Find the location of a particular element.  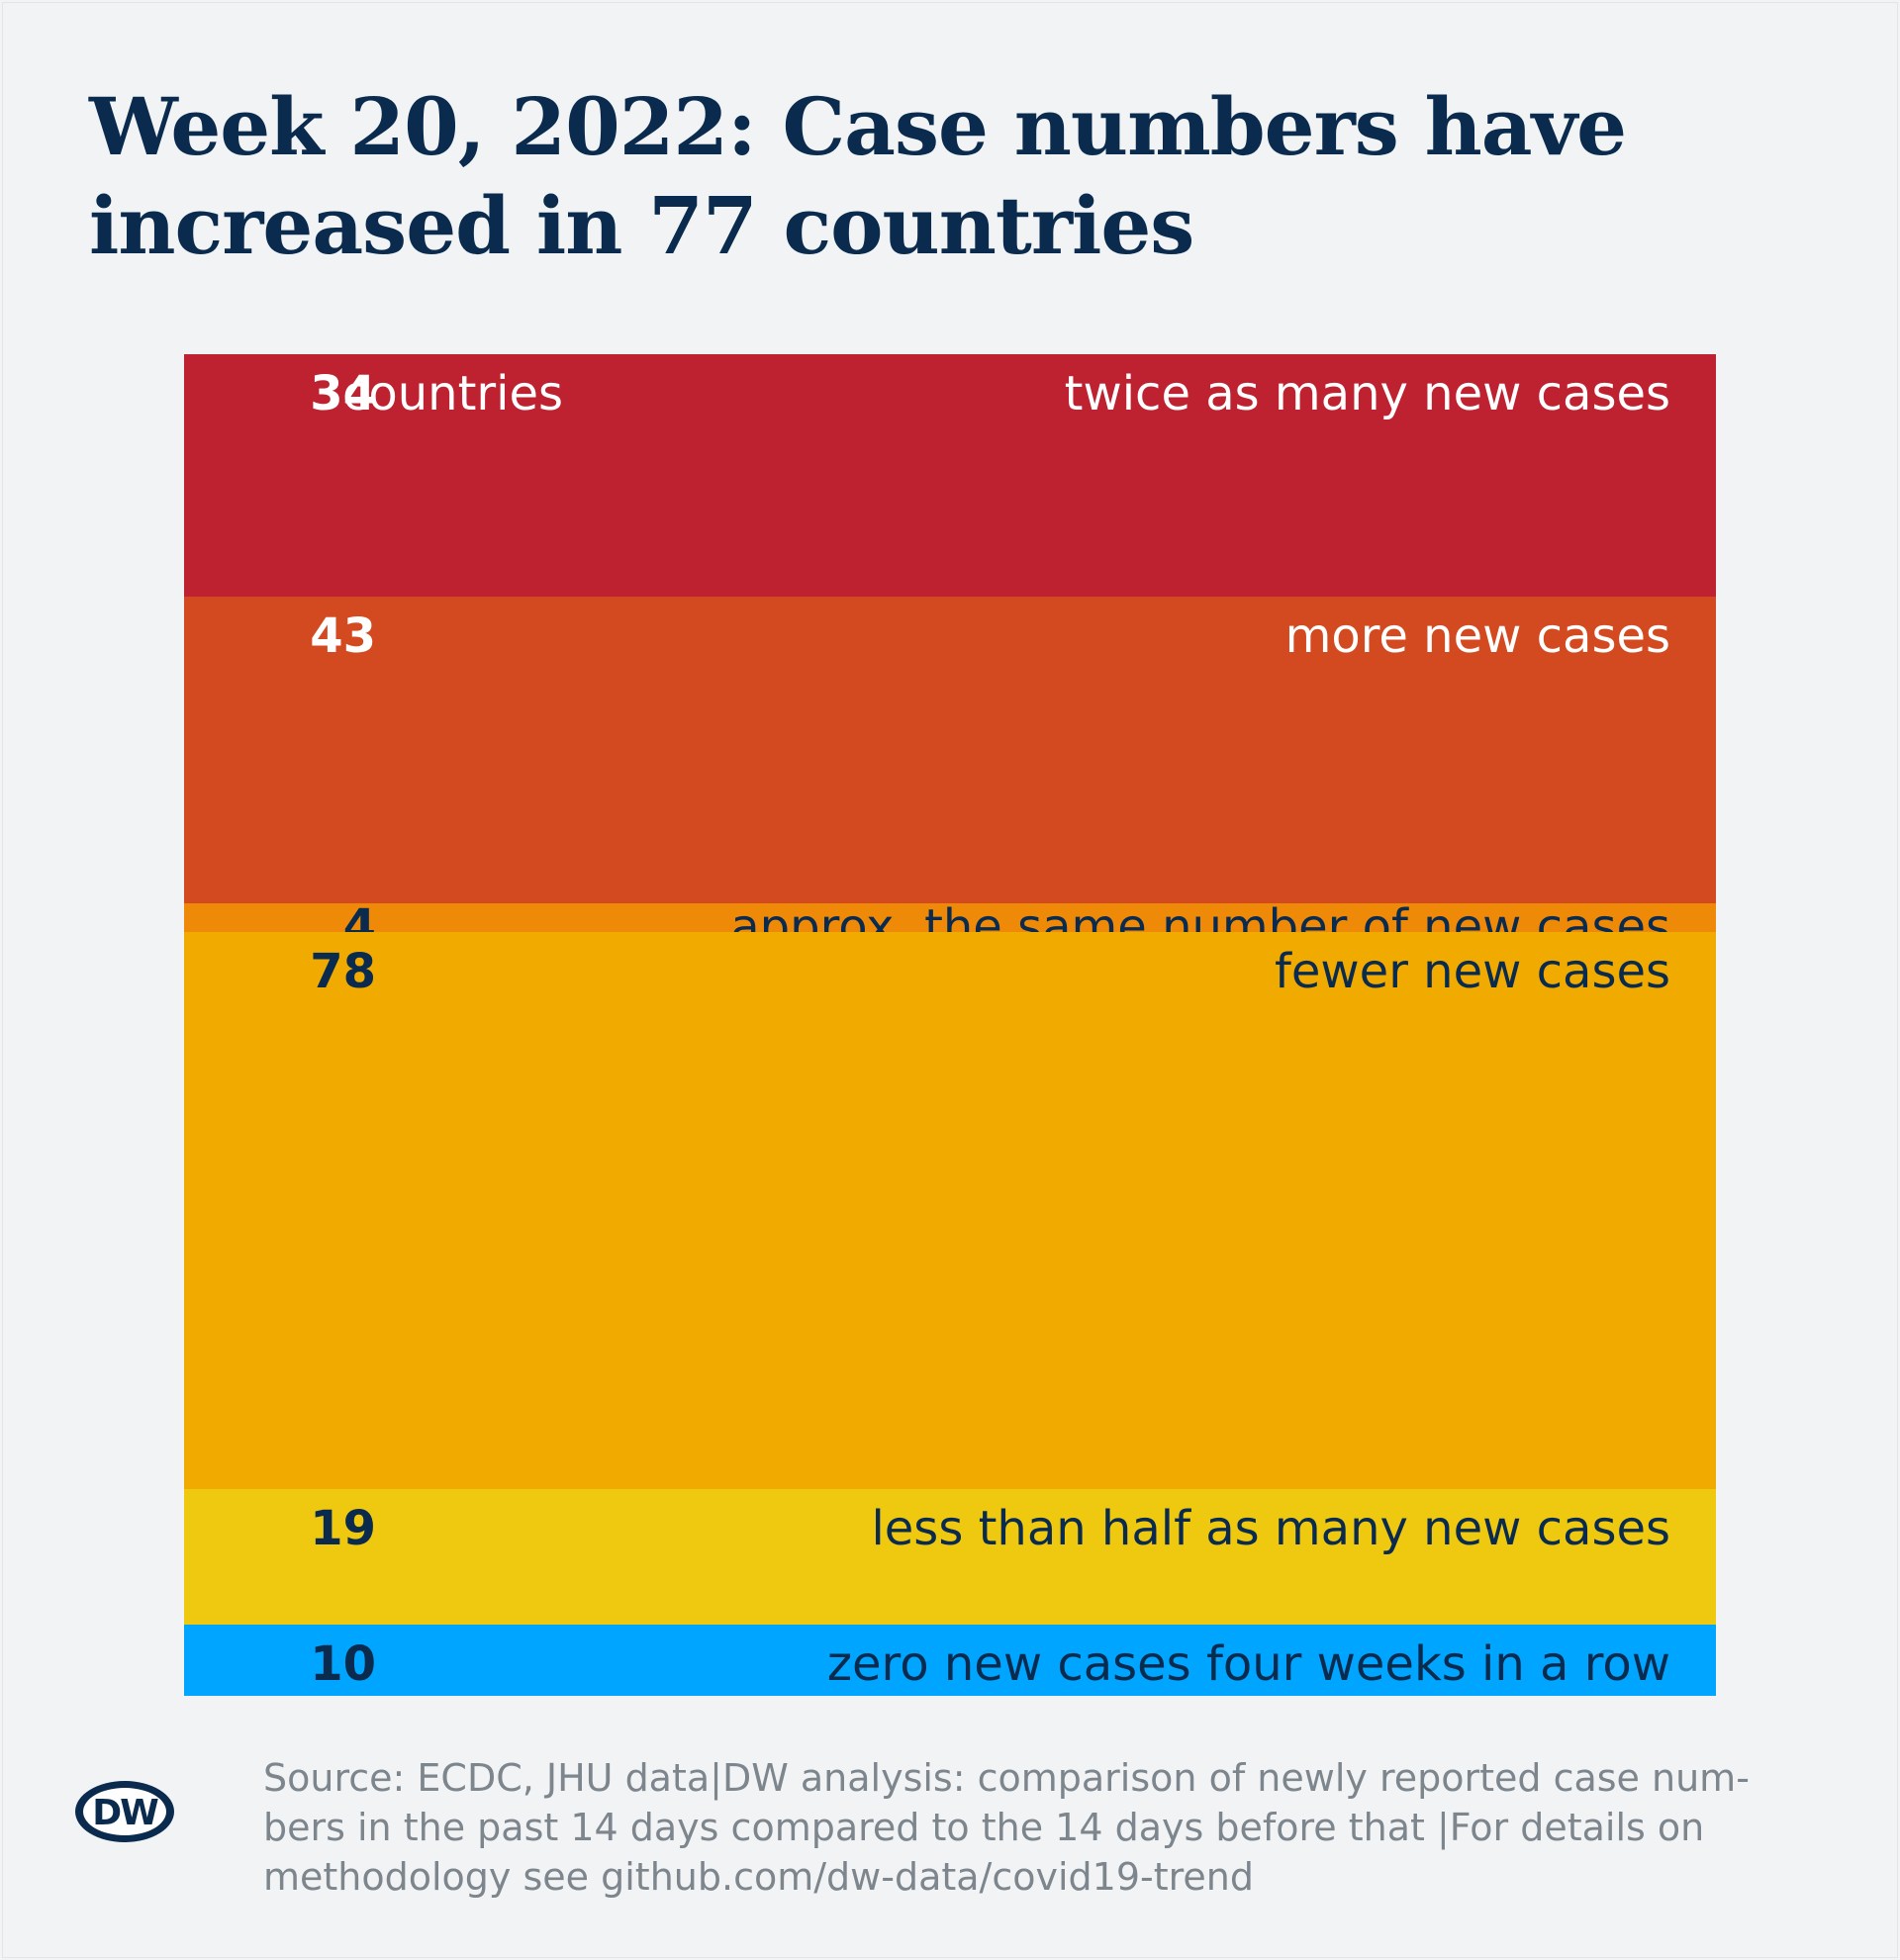

segment-category-label: zero new cases four weeks in a row is located at coordinates (1248, 1664).